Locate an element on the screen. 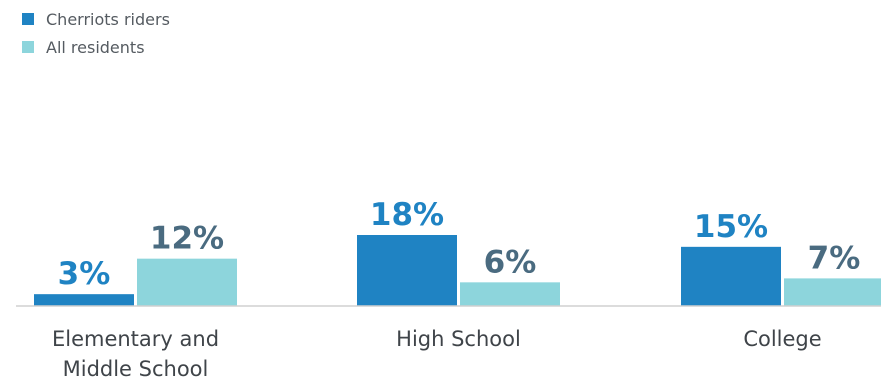 The image size is (881, 379). category-label-0-0: Elementary and is located at coordinates (135, 339).